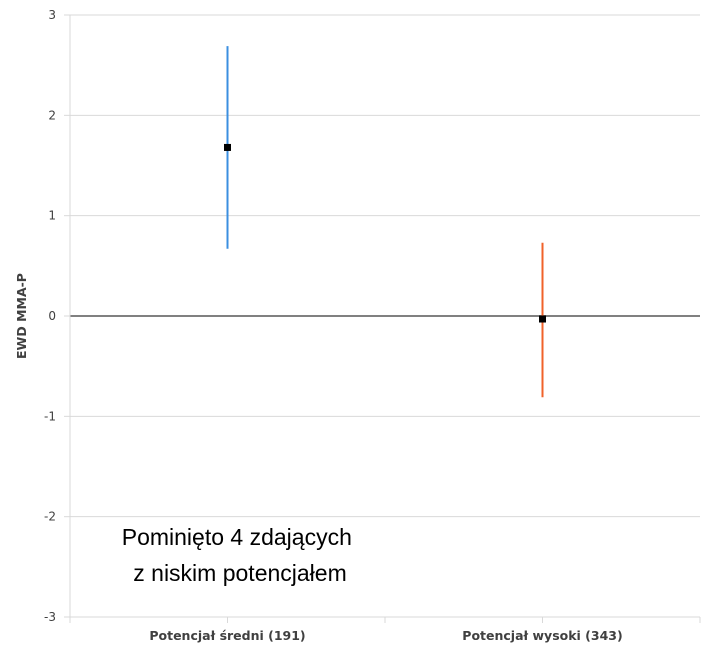 This screenshot has width=701, height=647. Describe the element at coordinates (21, 316) in the screenshot. I see `y-axis-title: EWD MMA-P` at that location.